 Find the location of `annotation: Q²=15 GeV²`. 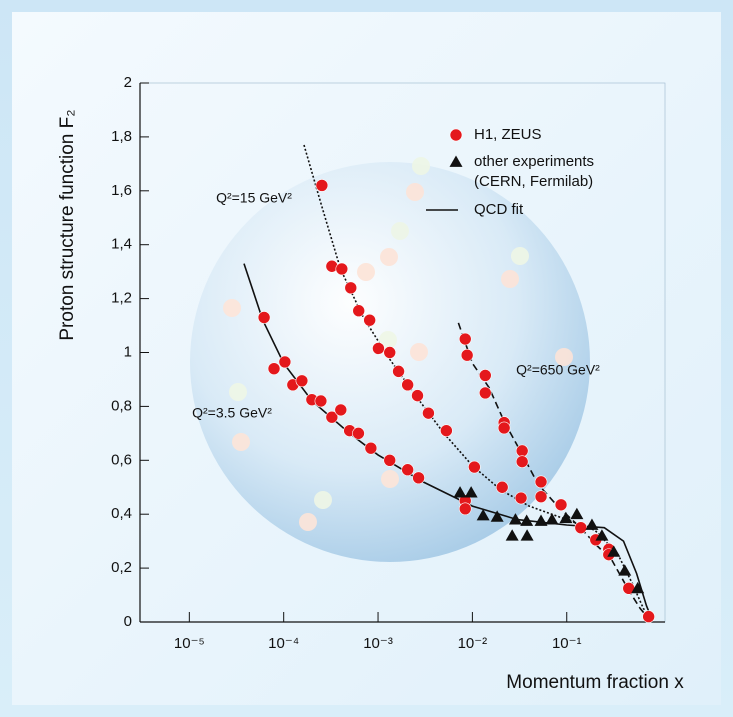

annotation: Q²=15 GeV² is located at coordinates (254, 198).